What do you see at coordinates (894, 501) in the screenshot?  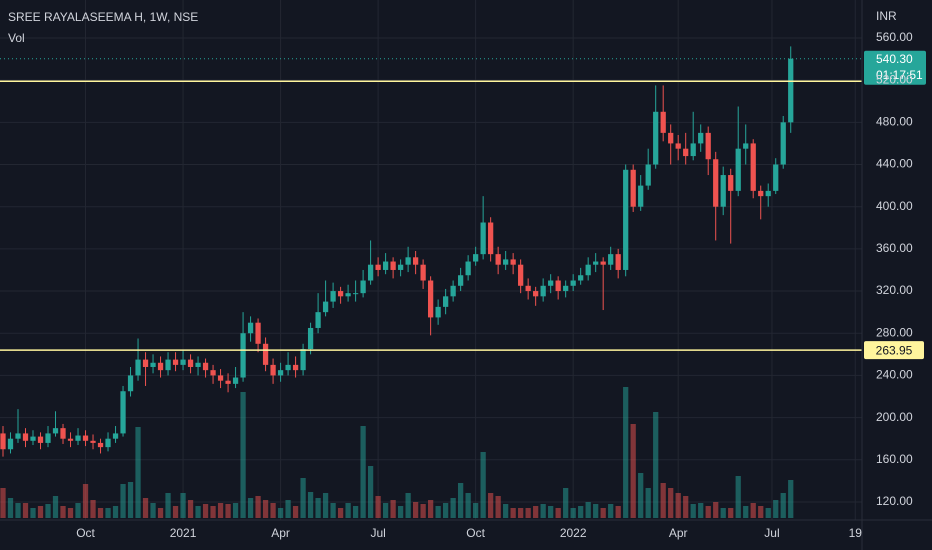 I see `y-tick-label: 120.00` at bounding box center [894, 501].